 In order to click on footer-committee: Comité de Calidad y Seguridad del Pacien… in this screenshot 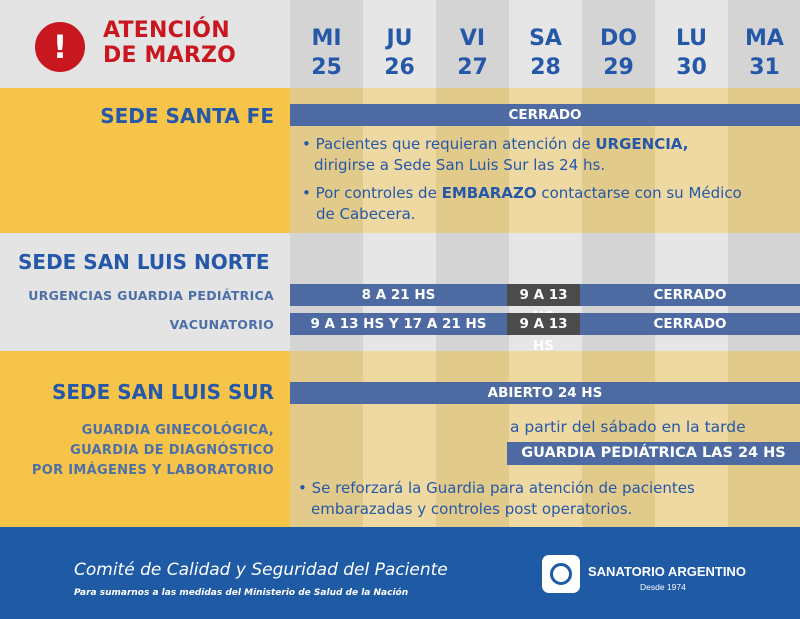, I will do `click(261, 570)`.